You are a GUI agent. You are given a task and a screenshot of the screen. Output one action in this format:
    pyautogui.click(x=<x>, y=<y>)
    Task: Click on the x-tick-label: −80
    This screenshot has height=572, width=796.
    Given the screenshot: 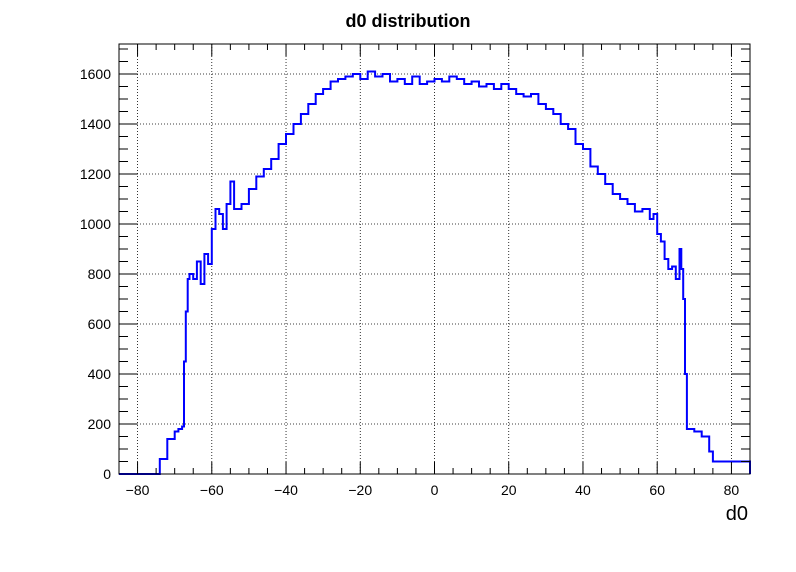 What is the action you would take?
    pyautogui.click(x=138, y=490)
    